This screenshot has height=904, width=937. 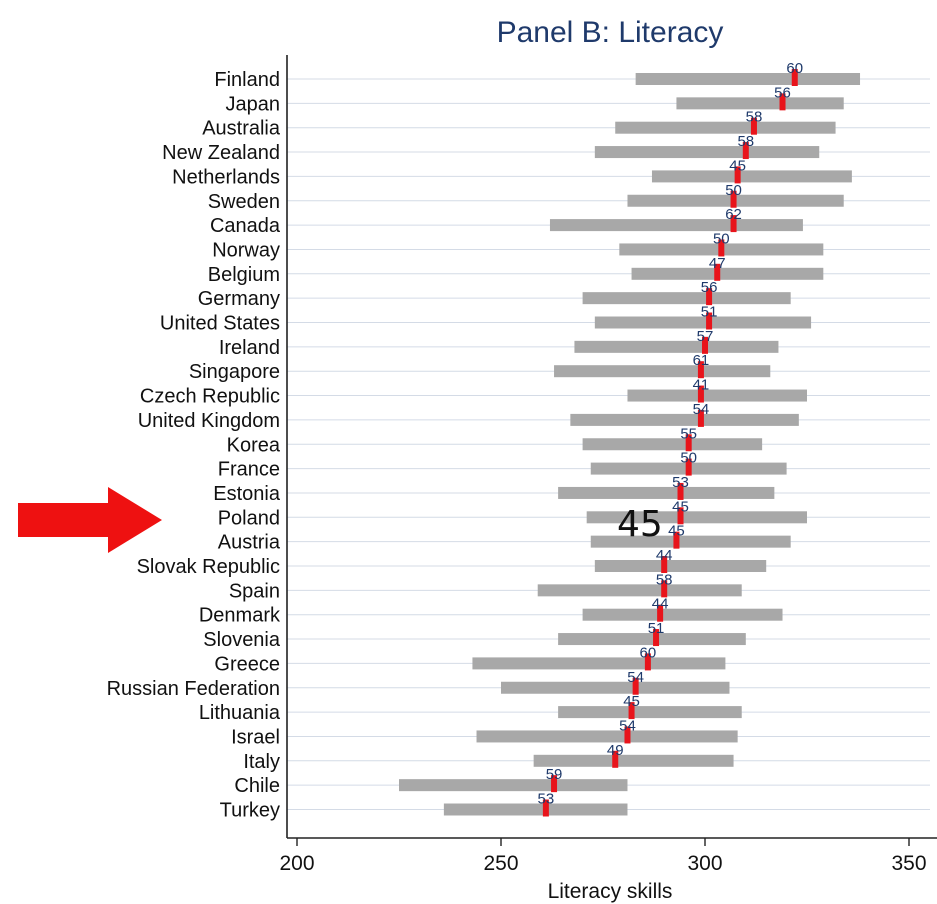 I want to click on country-label-poland: Poland, so click(x=249, y=518).